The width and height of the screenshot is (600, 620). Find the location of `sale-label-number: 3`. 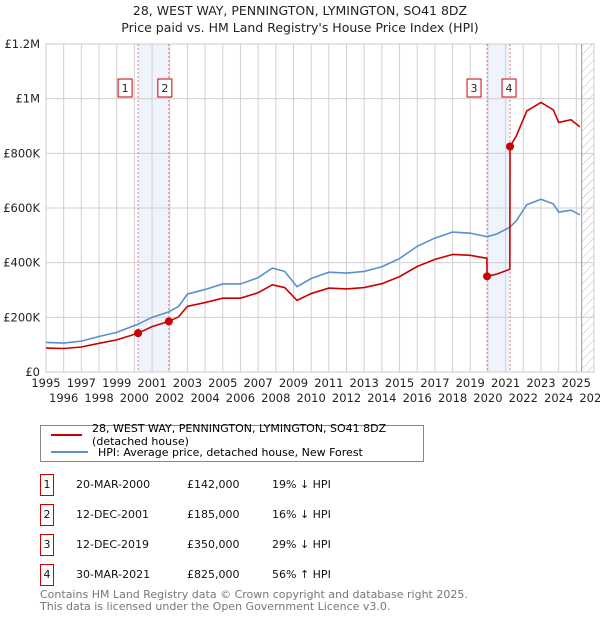

sale-label-number: 3 is located at coordinates (474, 88).